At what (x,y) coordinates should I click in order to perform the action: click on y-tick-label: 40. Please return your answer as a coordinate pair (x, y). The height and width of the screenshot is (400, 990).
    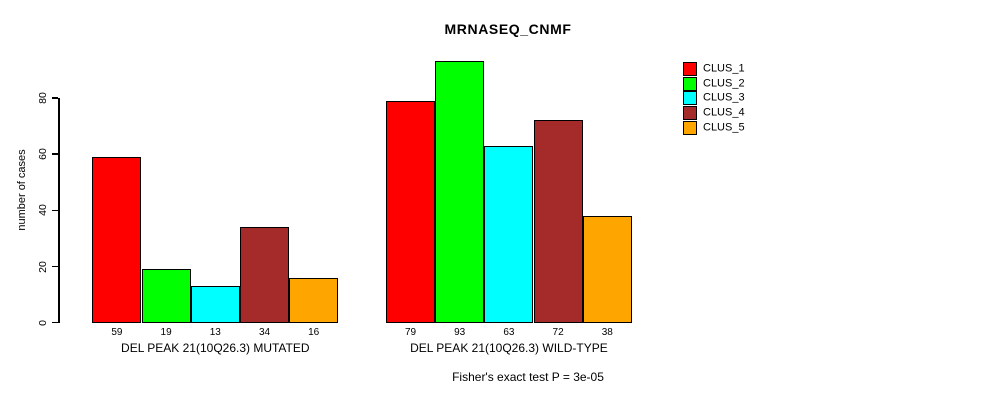
    Looking at the image, I should click on (43, 210).